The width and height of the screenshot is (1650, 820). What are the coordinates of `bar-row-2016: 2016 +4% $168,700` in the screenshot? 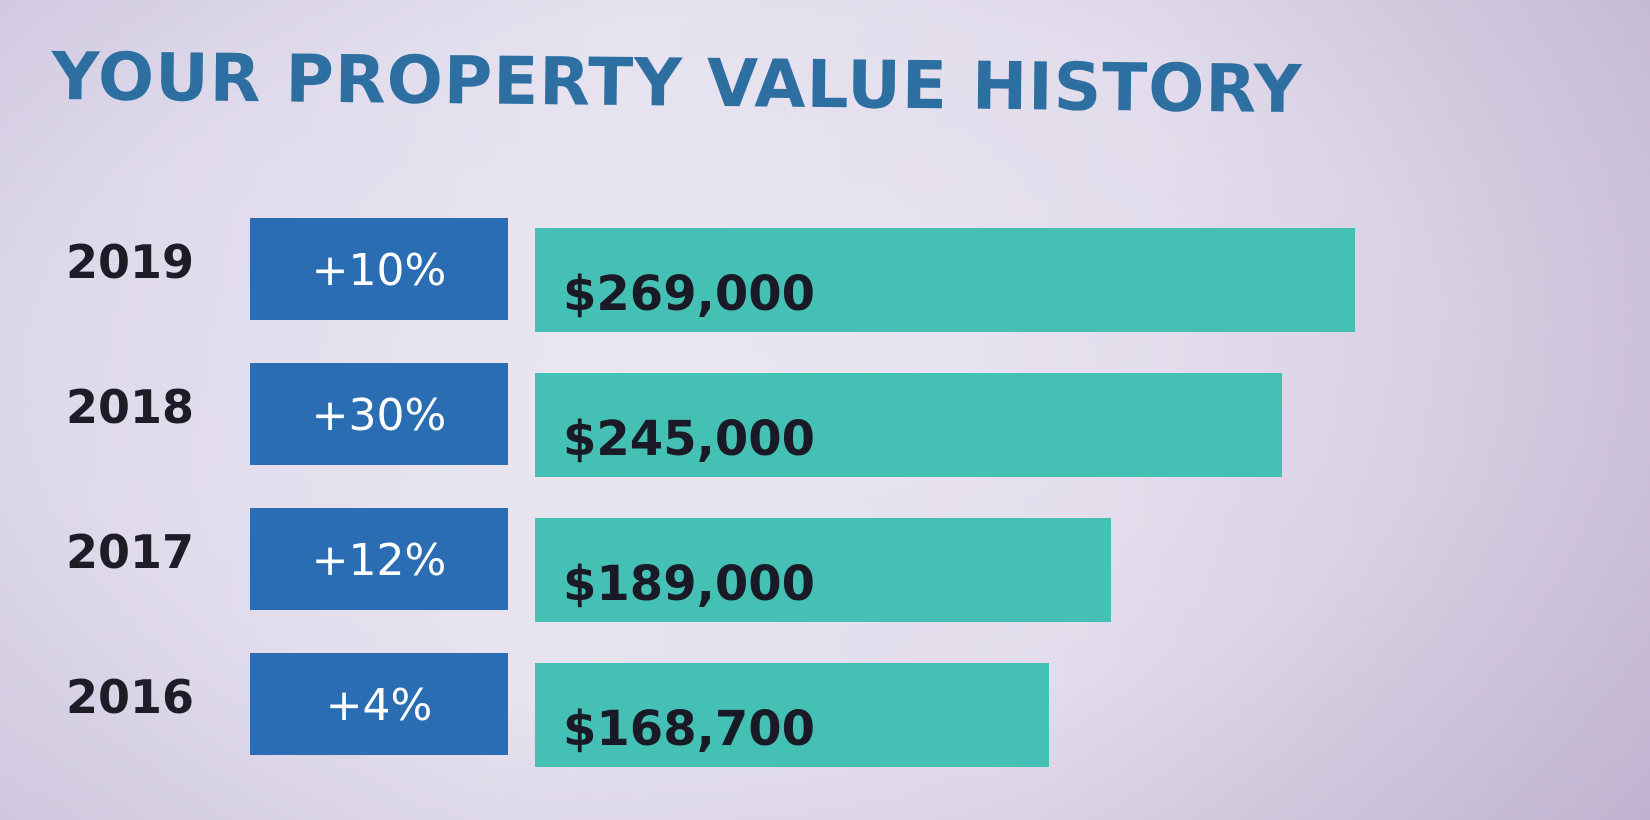 It's located at (557, 710).